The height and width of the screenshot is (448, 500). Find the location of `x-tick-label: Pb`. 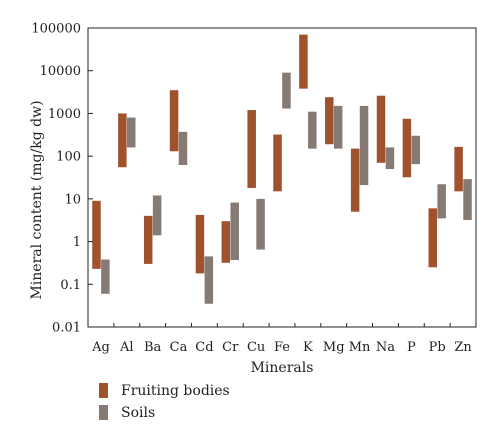

x-tick-label: Pb is located at coordinates (437, 347).